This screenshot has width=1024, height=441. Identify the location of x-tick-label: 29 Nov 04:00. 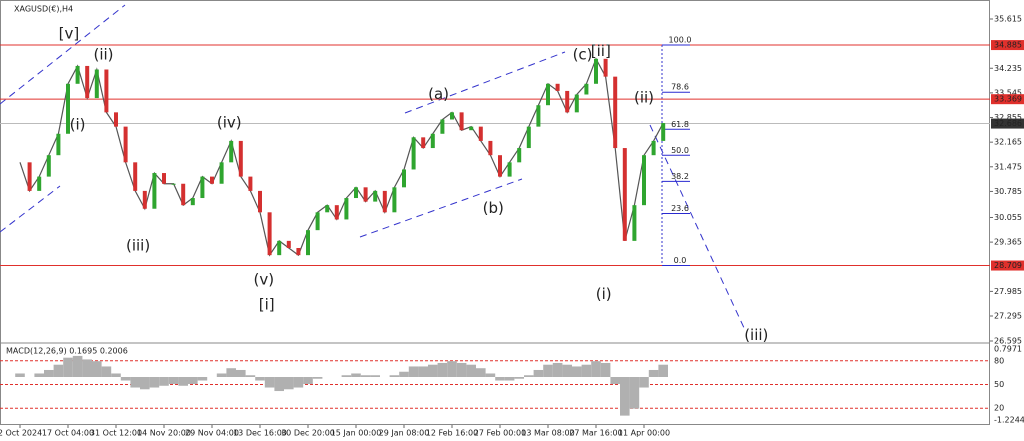
(212, 433).